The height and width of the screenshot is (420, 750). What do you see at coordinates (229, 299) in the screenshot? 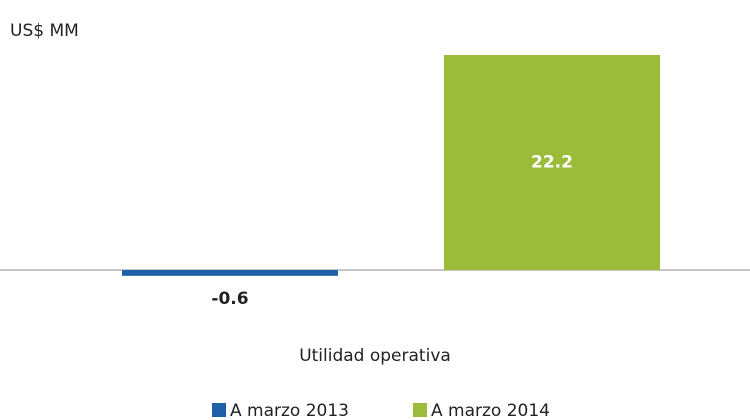
I see `data-label: -0.6` at bounding box center [229, 299].